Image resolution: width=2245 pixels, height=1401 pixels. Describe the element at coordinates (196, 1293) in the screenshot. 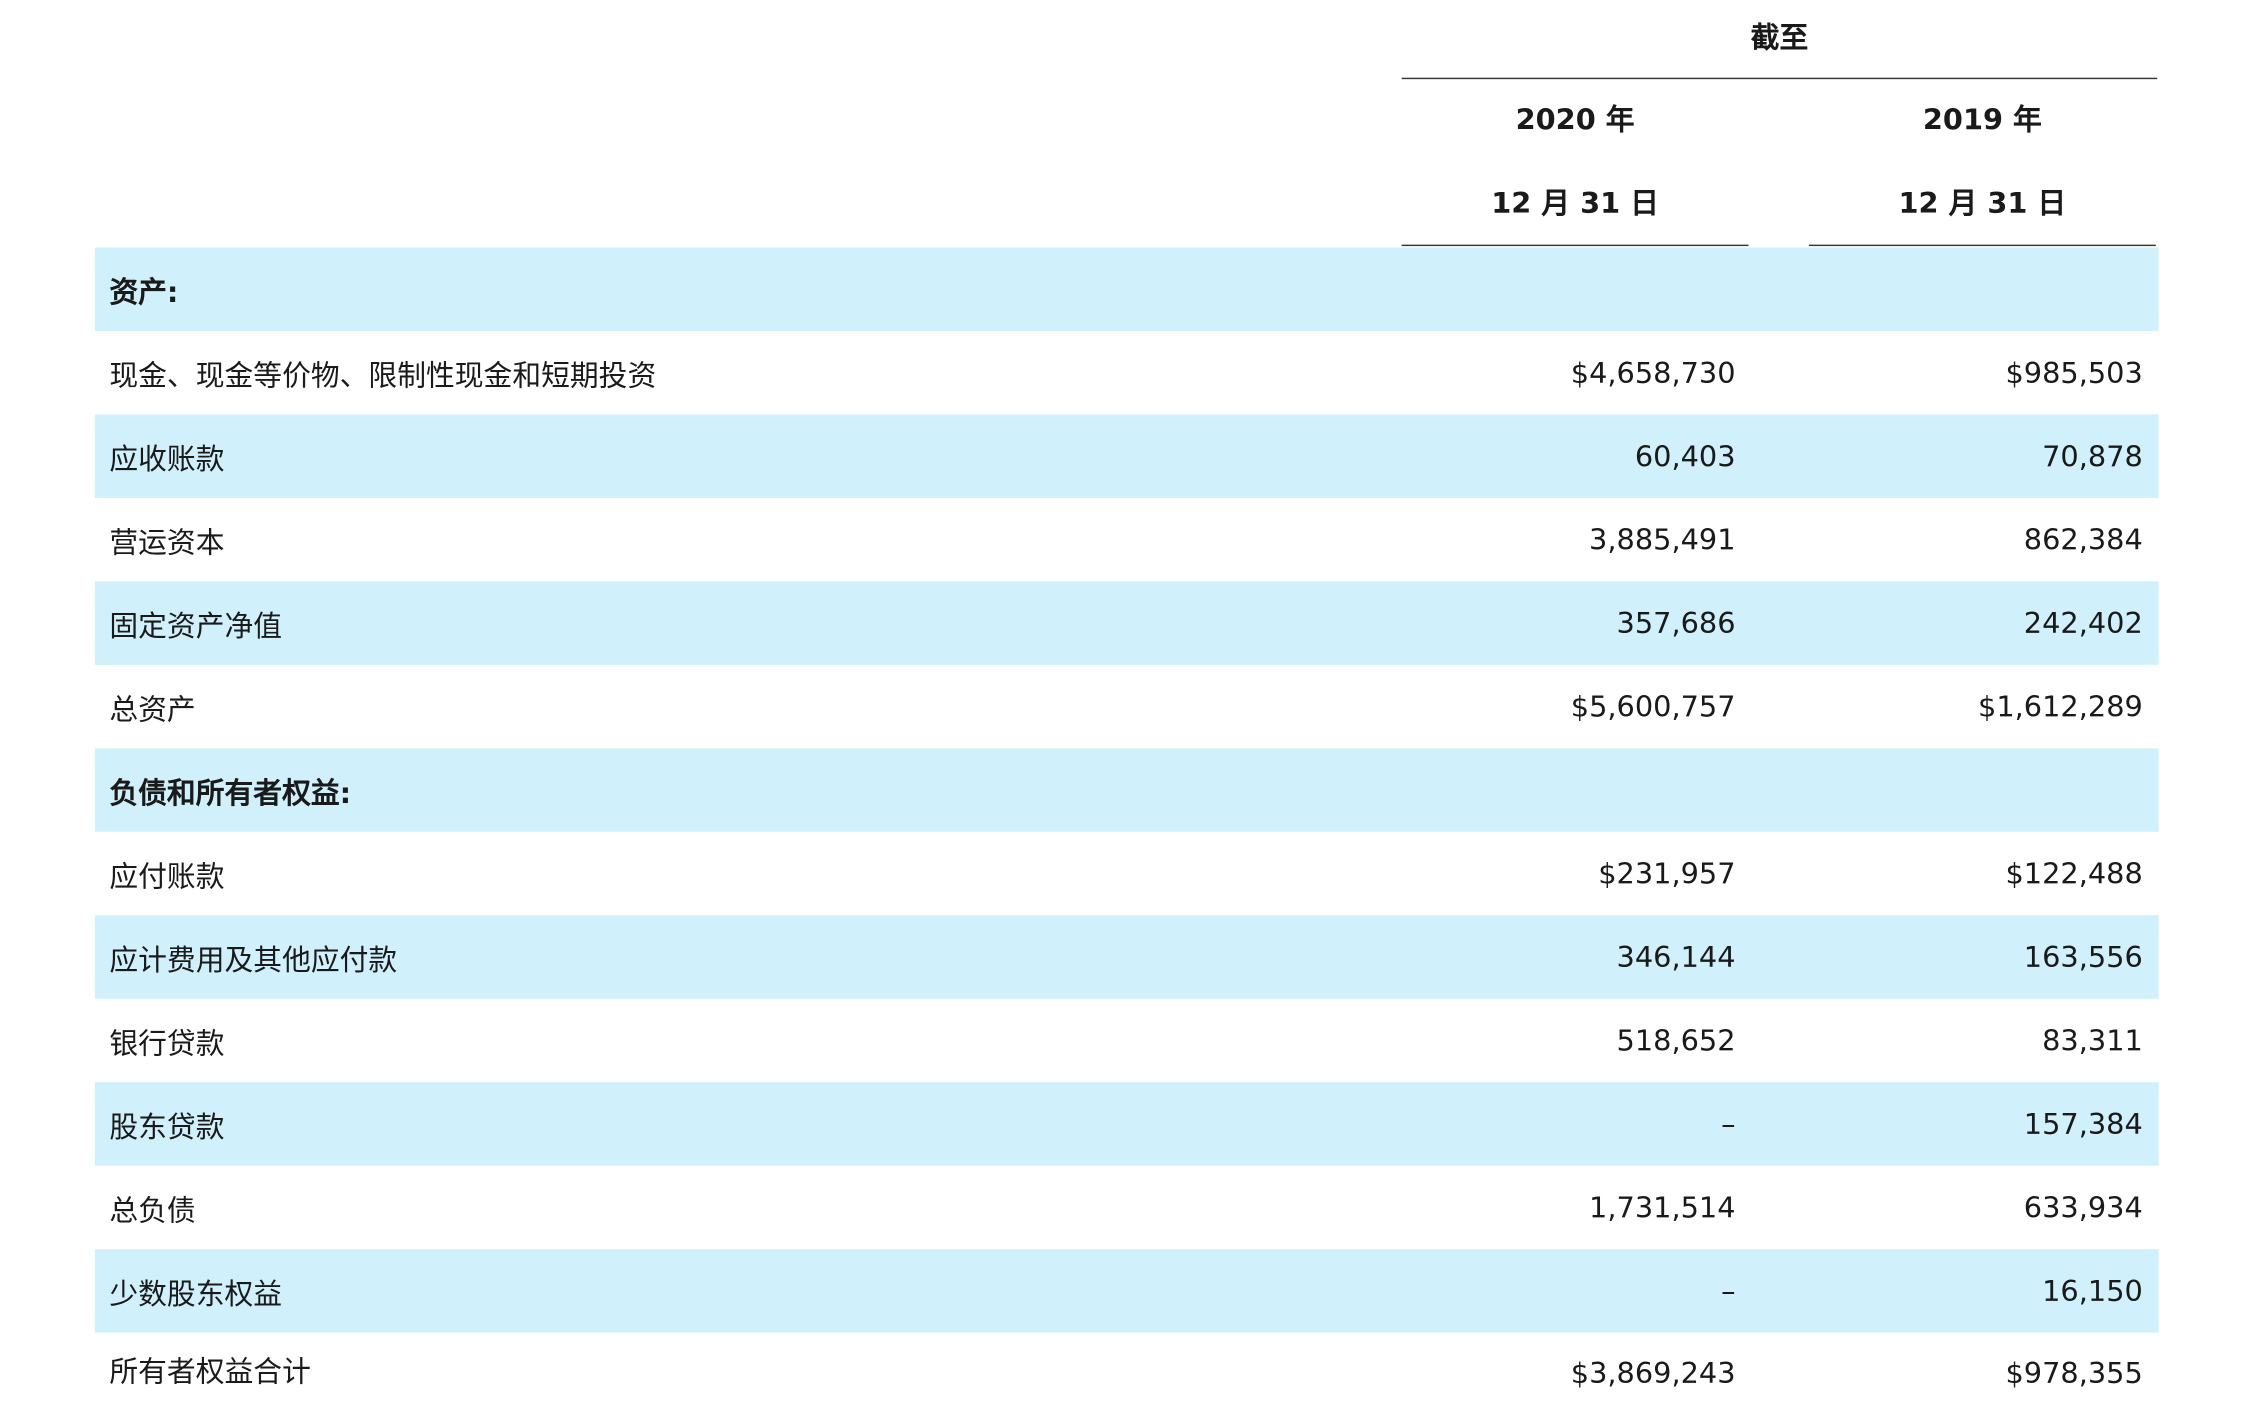

I see `row-label: 少数股东权益` at that location.